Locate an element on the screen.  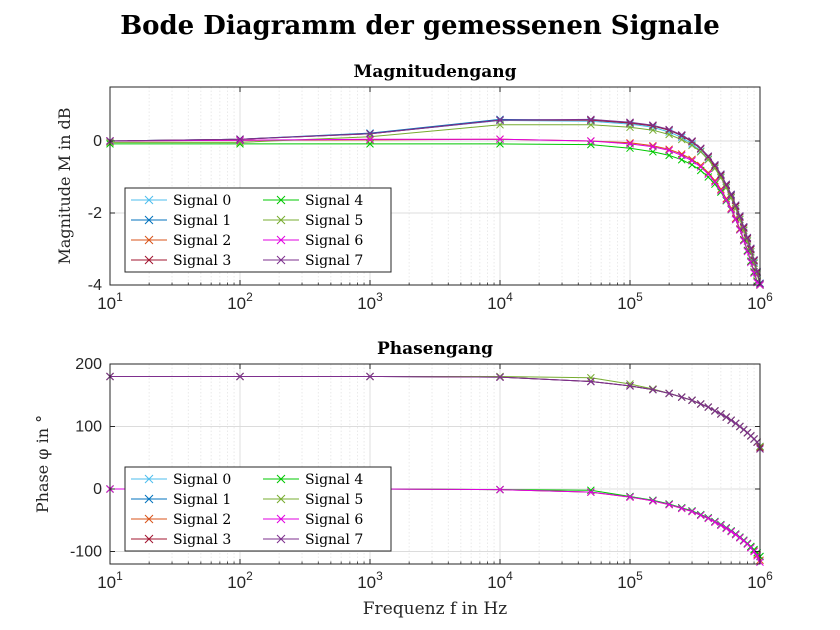
magnitude-x-tick-label: 10⁵ is located at coordinates (630, 301).